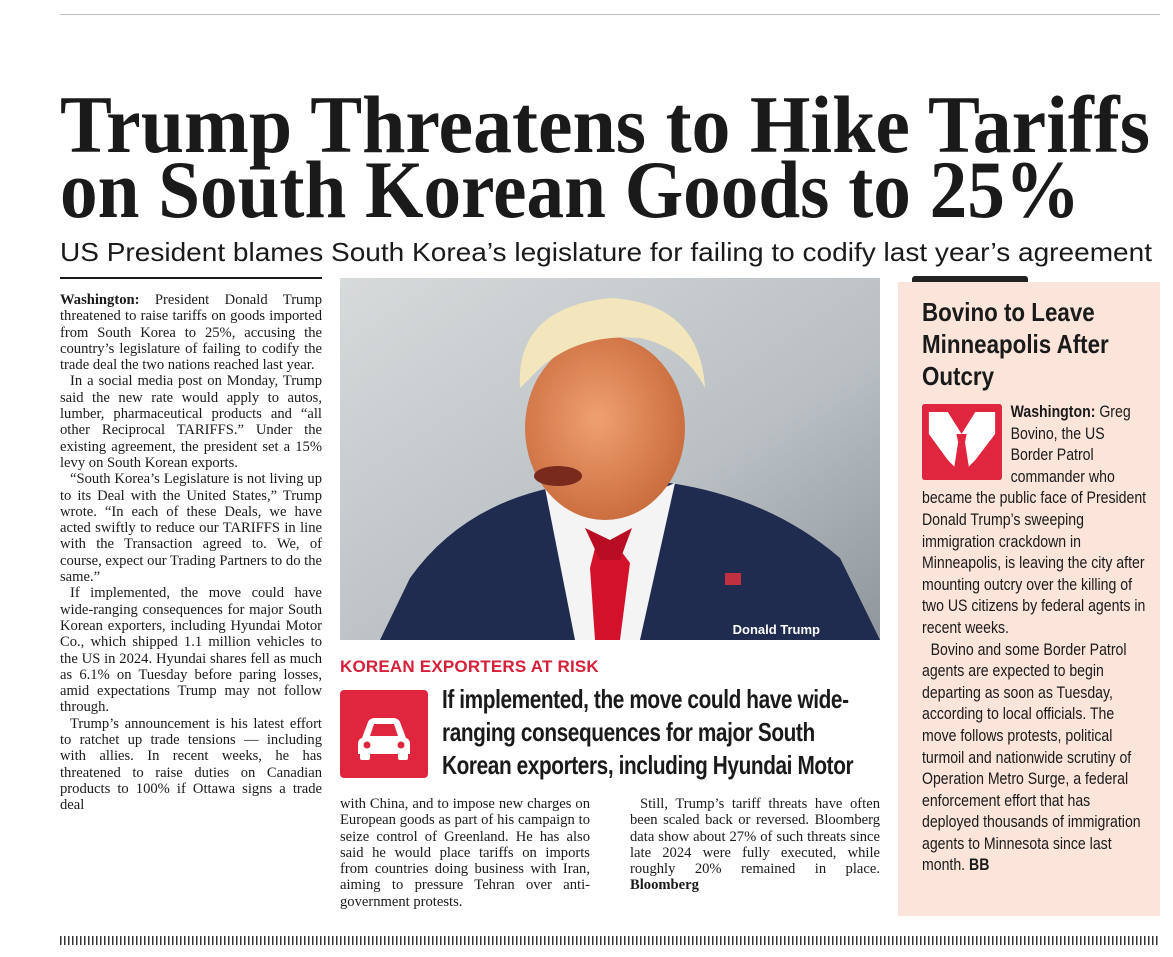  Describe the element at coordinates (605, 124) in the screenshot. I see `headline-line: Trump Threatens to Hike Tariffs` at that location.